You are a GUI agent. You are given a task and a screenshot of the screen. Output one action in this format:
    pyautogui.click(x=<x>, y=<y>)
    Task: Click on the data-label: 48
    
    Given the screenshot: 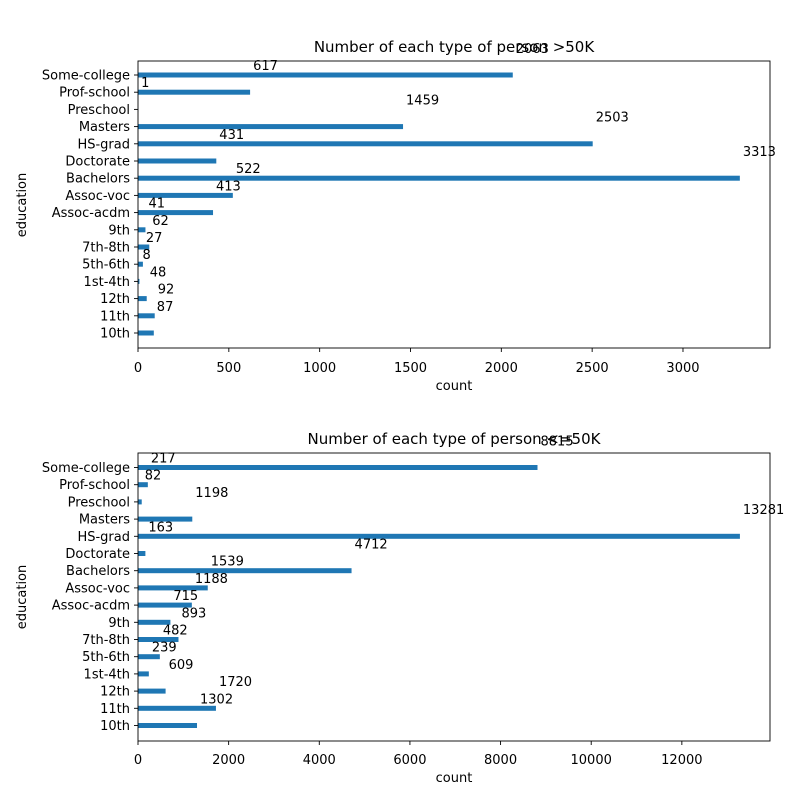 What is the action you would take?
    pyautogui.click(x=158, y=272)
    